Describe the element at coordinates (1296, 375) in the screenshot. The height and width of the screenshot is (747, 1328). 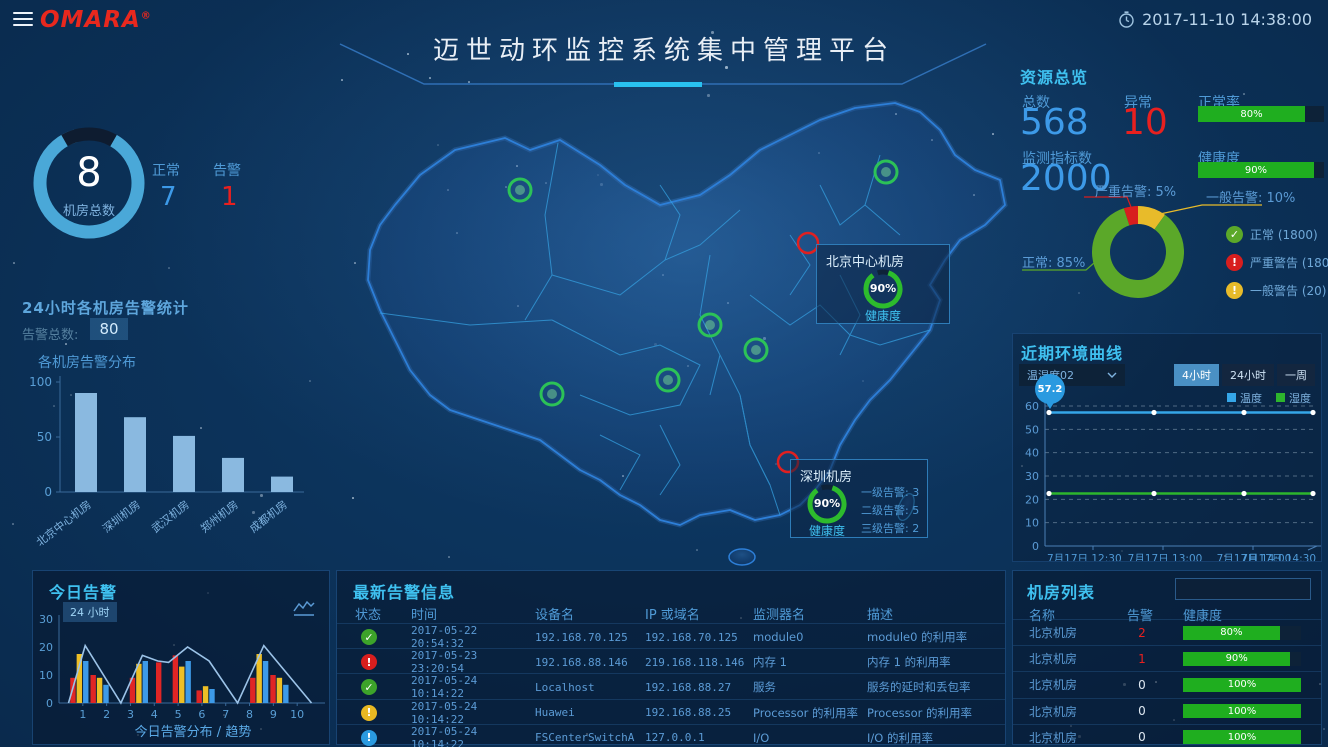
I see `range-button-一周: 一周` at that location.